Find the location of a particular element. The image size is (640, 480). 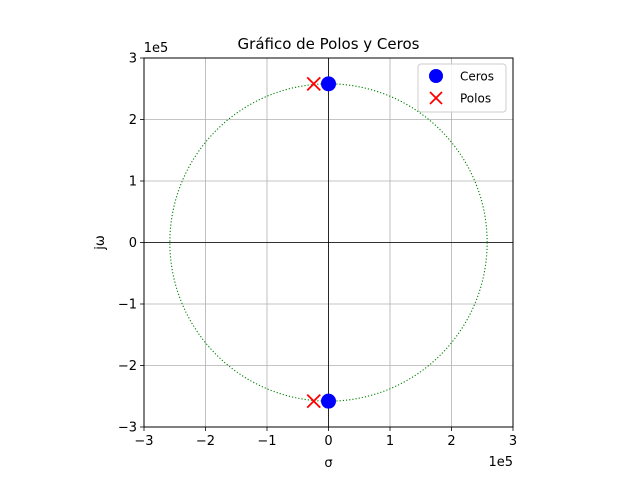

y-axis-scale-label: 1e5 is located at coordinates (156, 48).